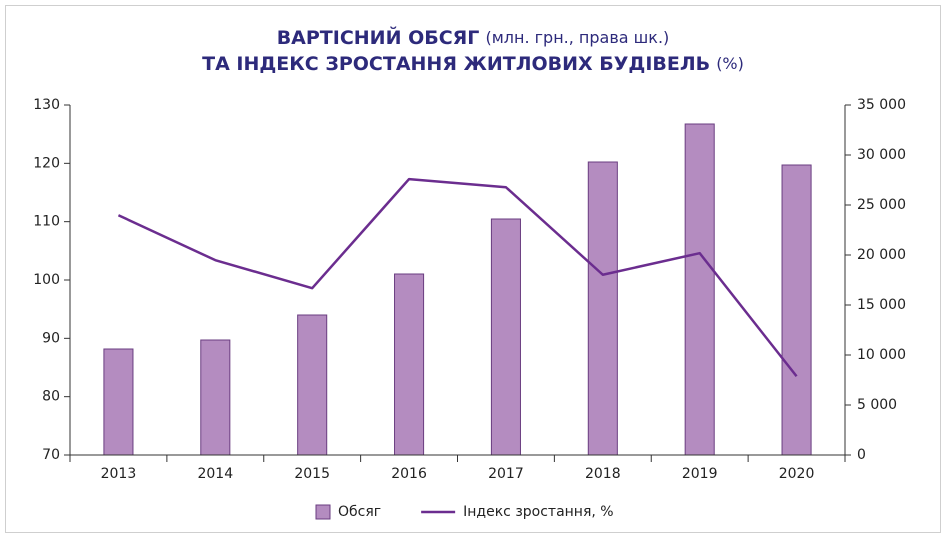 This screenshot has width=946, height=538. Describe the element at coordinates (359, 512) in the screenshot. I see `legend-label: Обсяг` at that location.